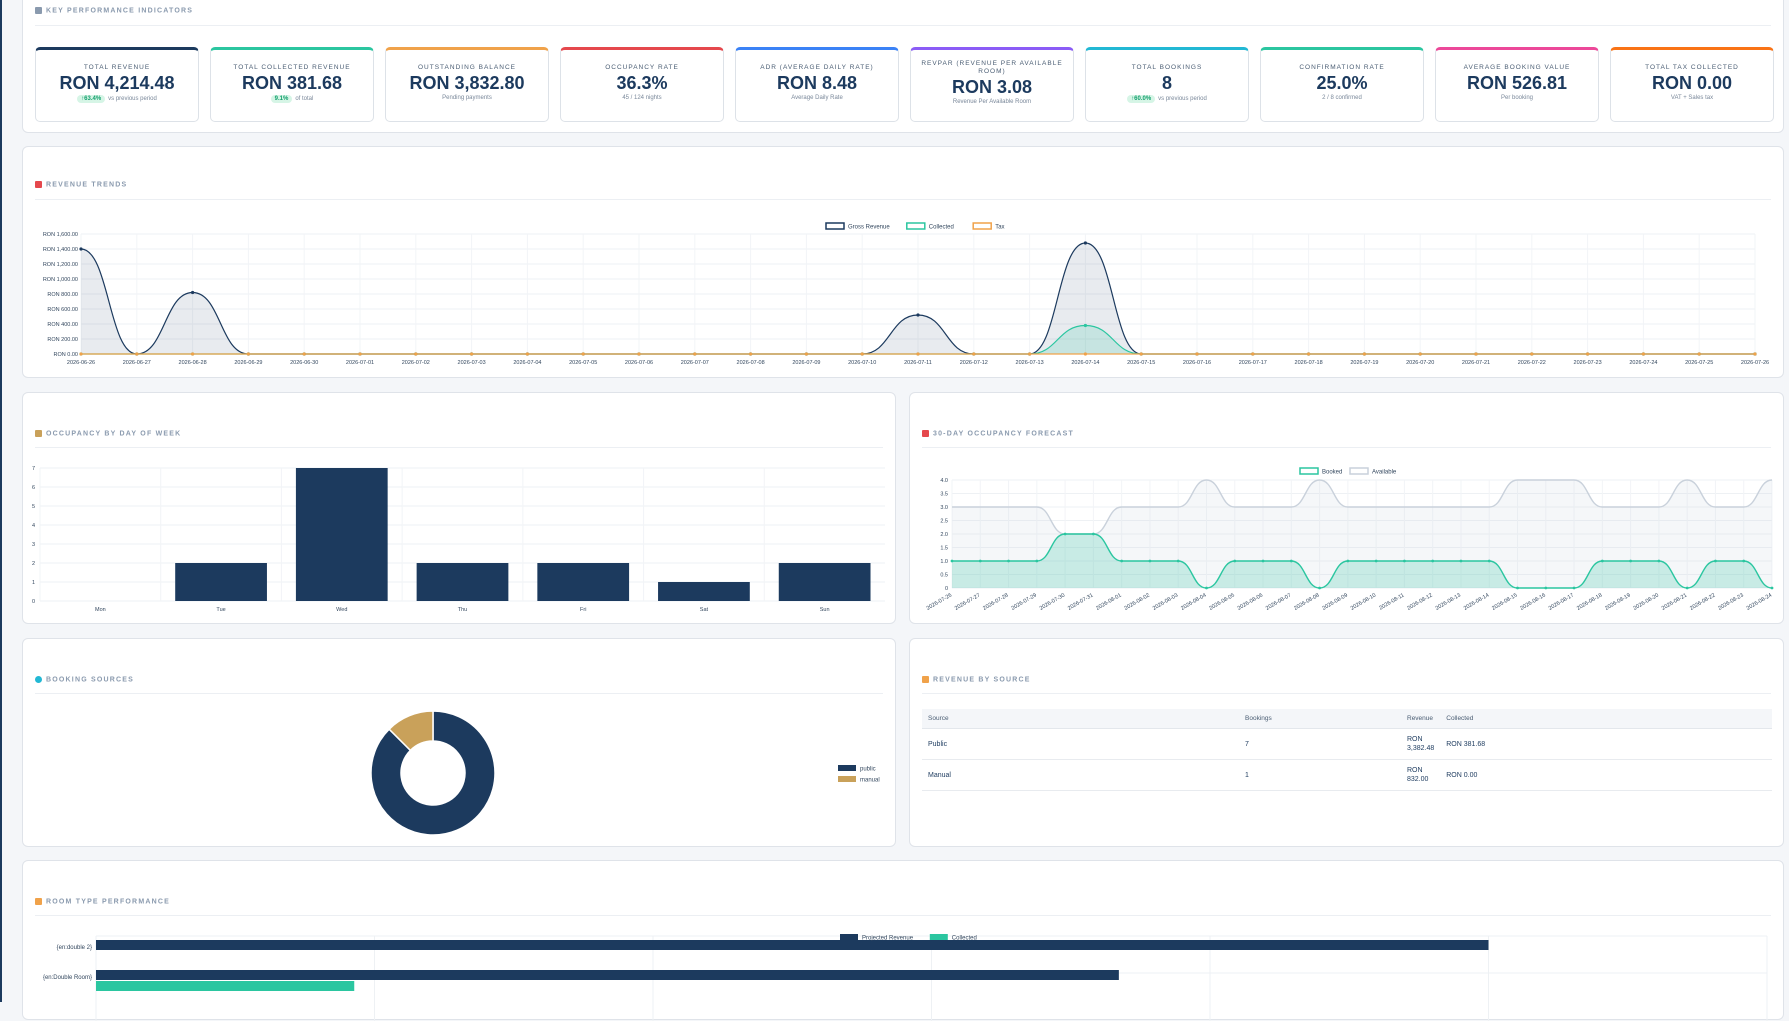 This screenshot has height=1021, width=1789. What do you see at coordinates (625, 773) in the screenshot?
I see `booking-sources-chart: public manual` at bounding box center [625, 773].